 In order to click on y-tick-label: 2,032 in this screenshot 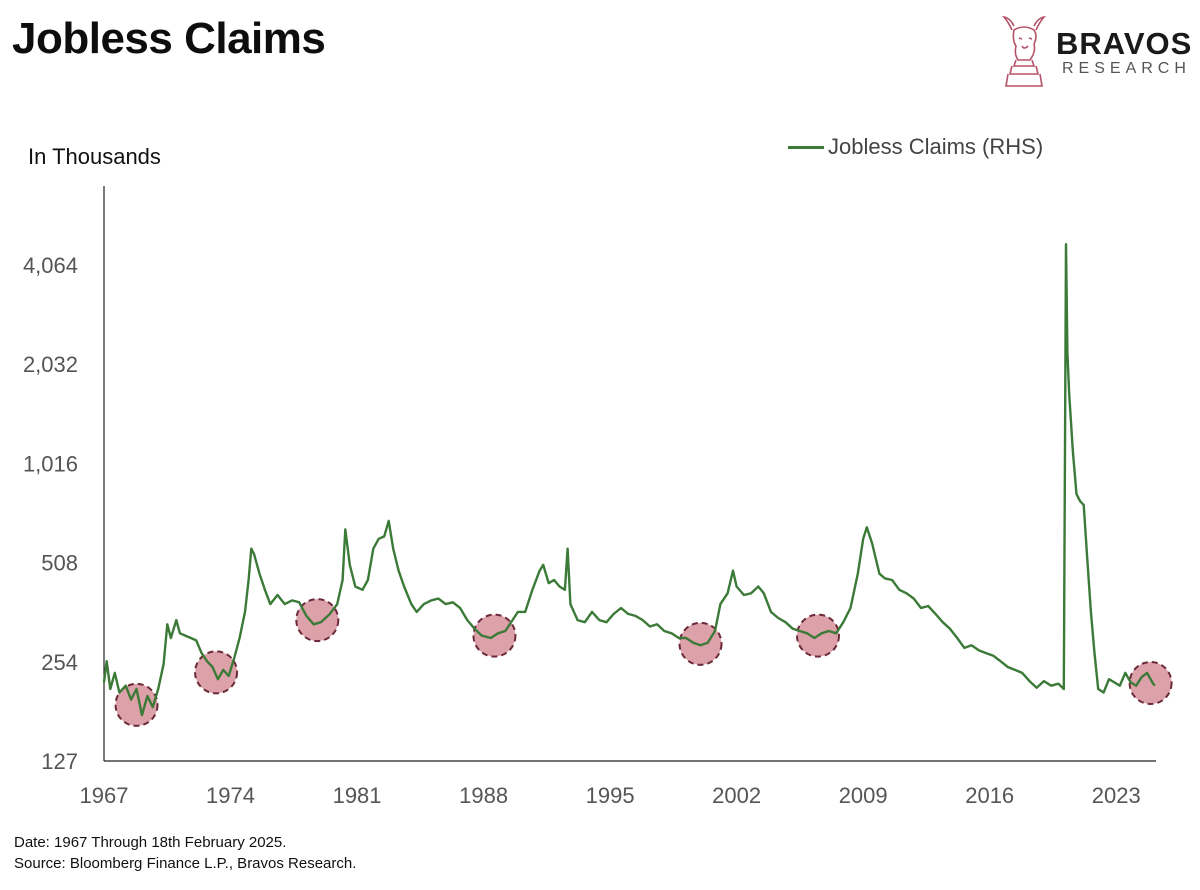, I will do `click(50, 364)`.